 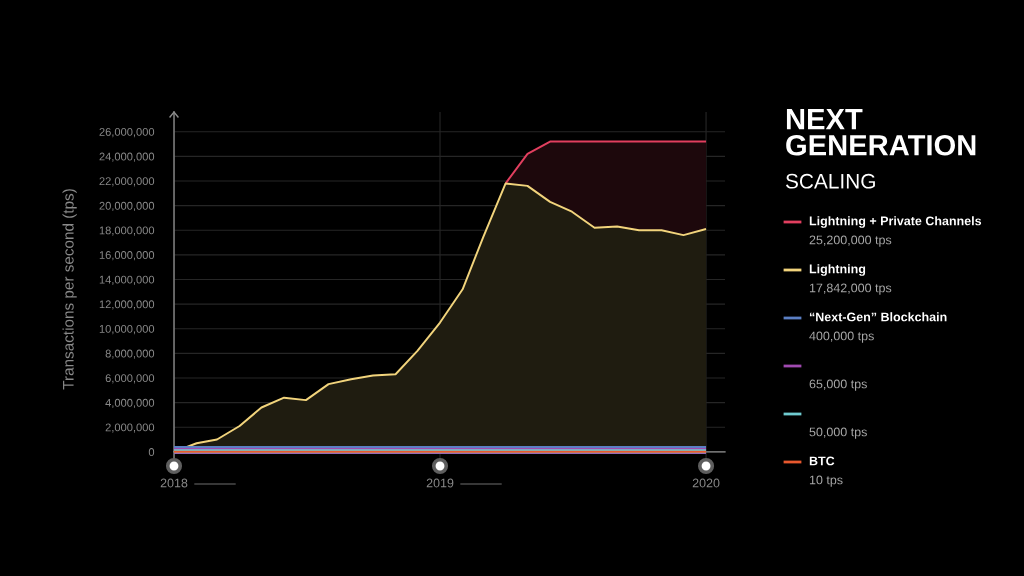 I want to click on x-tick-label: 2020, so click(x=706, y=483).